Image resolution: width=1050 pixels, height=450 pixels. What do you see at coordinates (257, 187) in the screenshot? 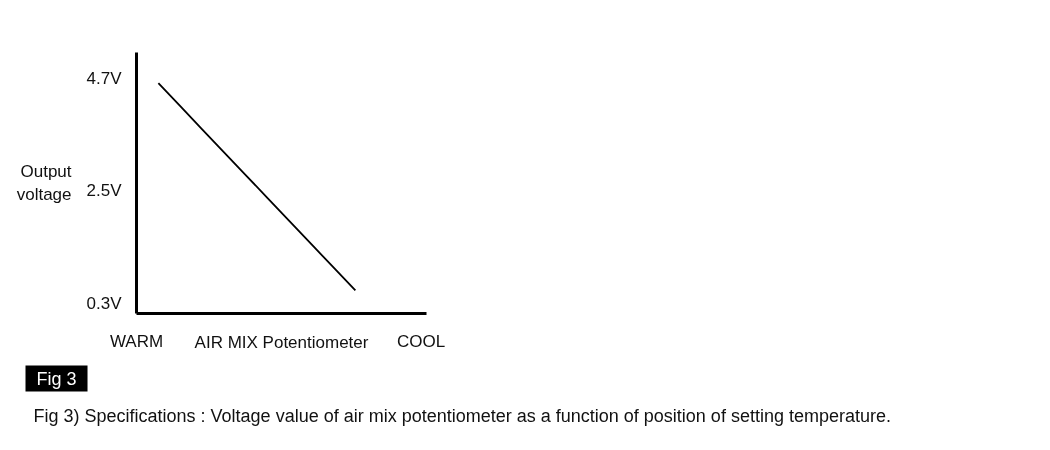
I see `line-series` at bounding box center [257, 187].